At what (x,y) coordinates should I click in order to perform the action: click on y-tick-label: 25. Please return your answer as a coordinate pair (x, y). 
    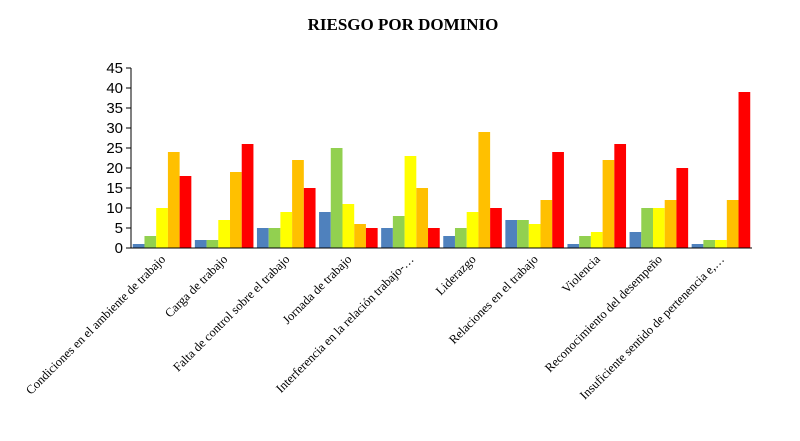
    Looking at the image, I should click on (114, 148).